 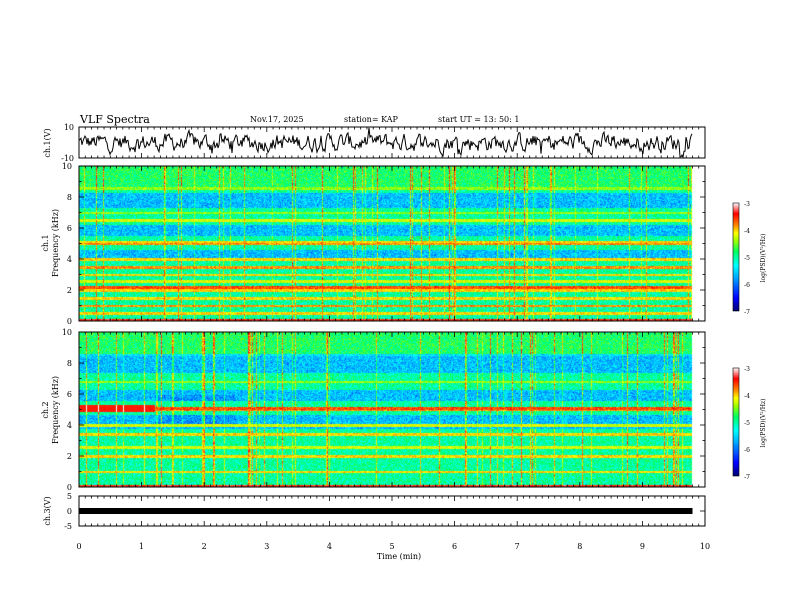 I want to click on ch1-cb-tick-m6: -6, so click(x=747, y=285).